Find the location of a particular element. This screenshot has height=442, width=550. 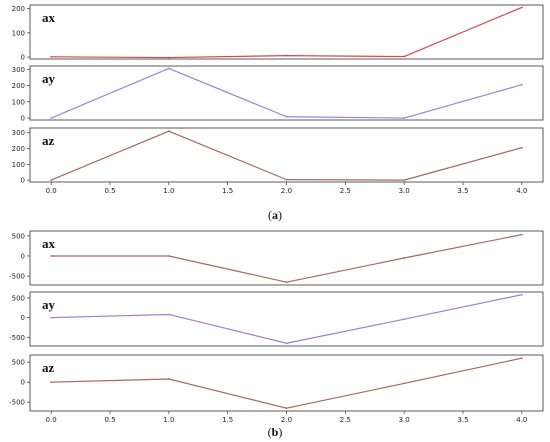

caption-a-letter: a is located at coordinates (275, 215).